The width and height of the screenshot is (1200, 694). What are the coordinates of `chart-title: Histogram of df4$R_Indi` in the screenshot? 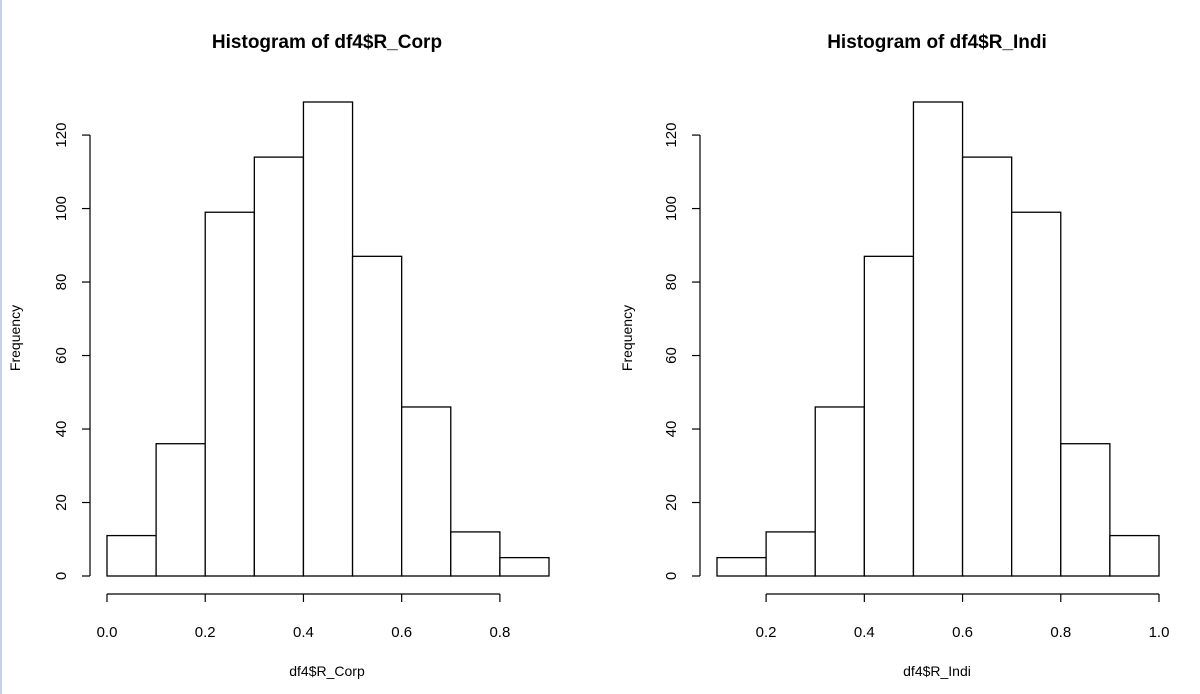 It's located at (937, 42).